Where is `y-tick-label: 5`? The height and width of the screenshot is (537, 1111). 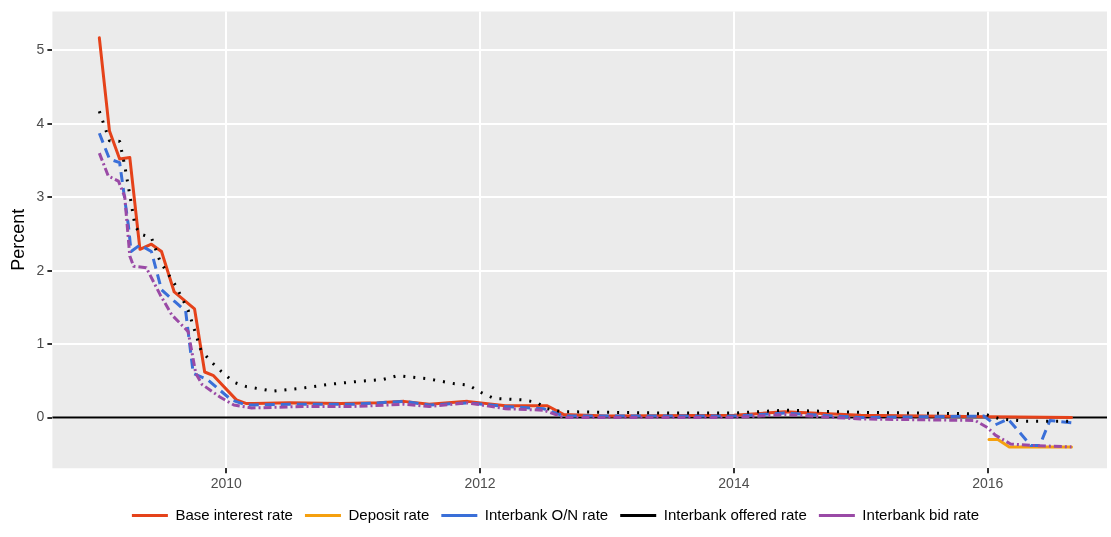
y-tick-label: 5 is located at coordinates (40, 49).